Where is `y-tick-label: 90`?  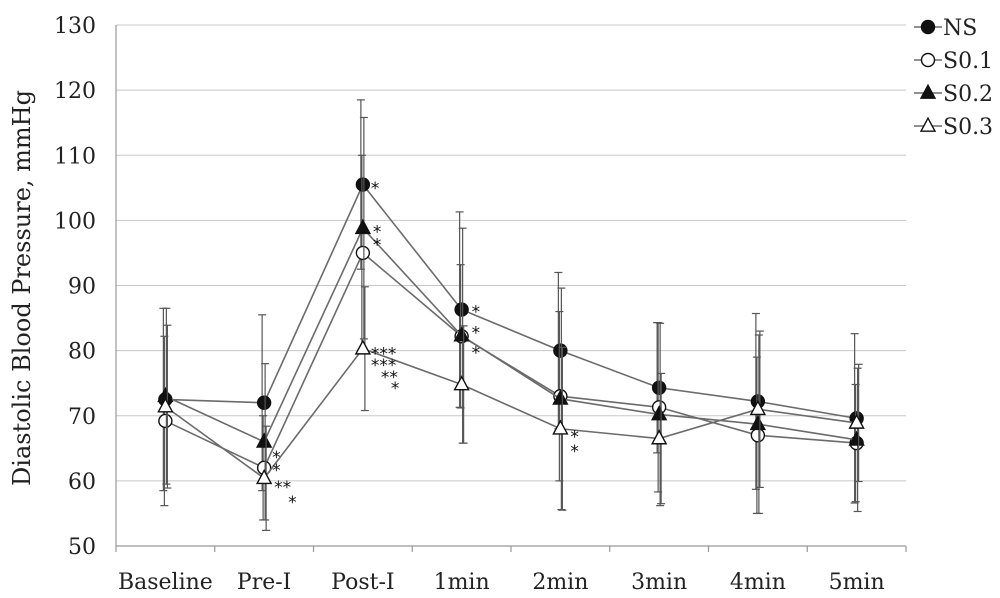 y-tick-label: 90 is located at coordinates (82, 287).